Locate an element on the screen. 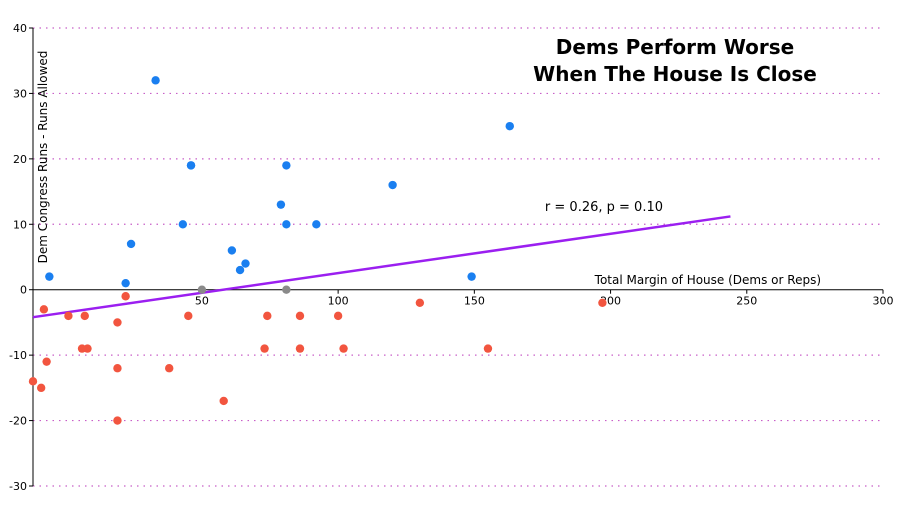 This screenshot has width=900, height=506. y-tick-label--30: -30 is located at coordinates (18, 486).